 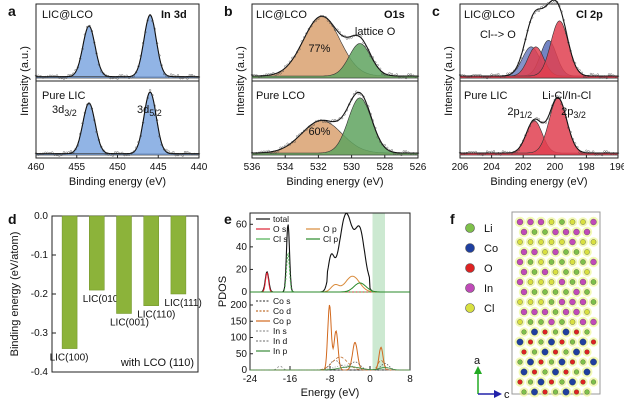 What do you see at coordinates (477, 361) in the screenshot?
I see `axis-a-label: a` at bounding box center [477, 361].